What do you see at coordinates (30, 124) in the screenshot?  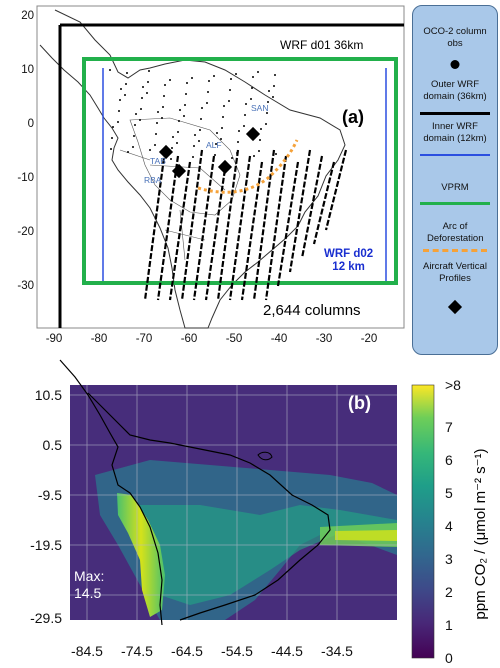 I see `a-ytick: 0` at bounding box center [30, 124].